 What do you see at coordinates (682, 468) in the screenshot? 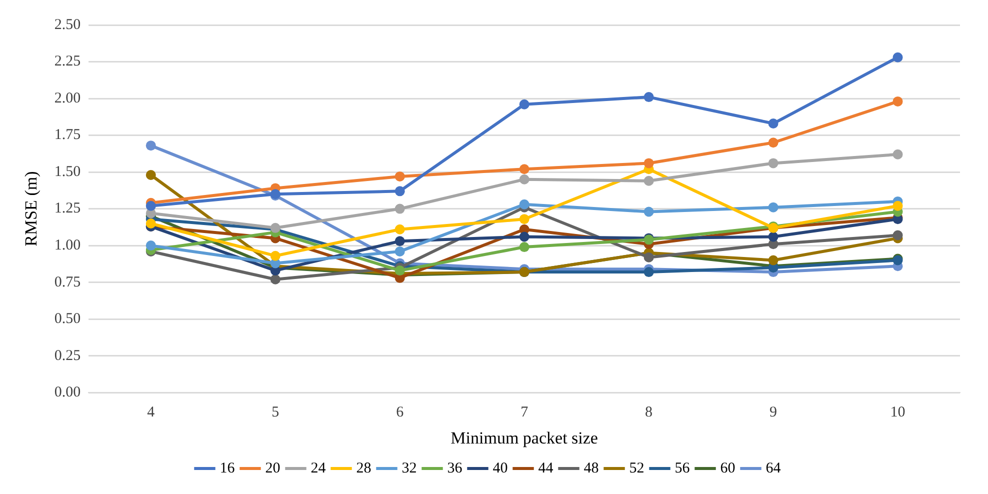
I see `legend-label: 56` at bounding box center [682, 468].